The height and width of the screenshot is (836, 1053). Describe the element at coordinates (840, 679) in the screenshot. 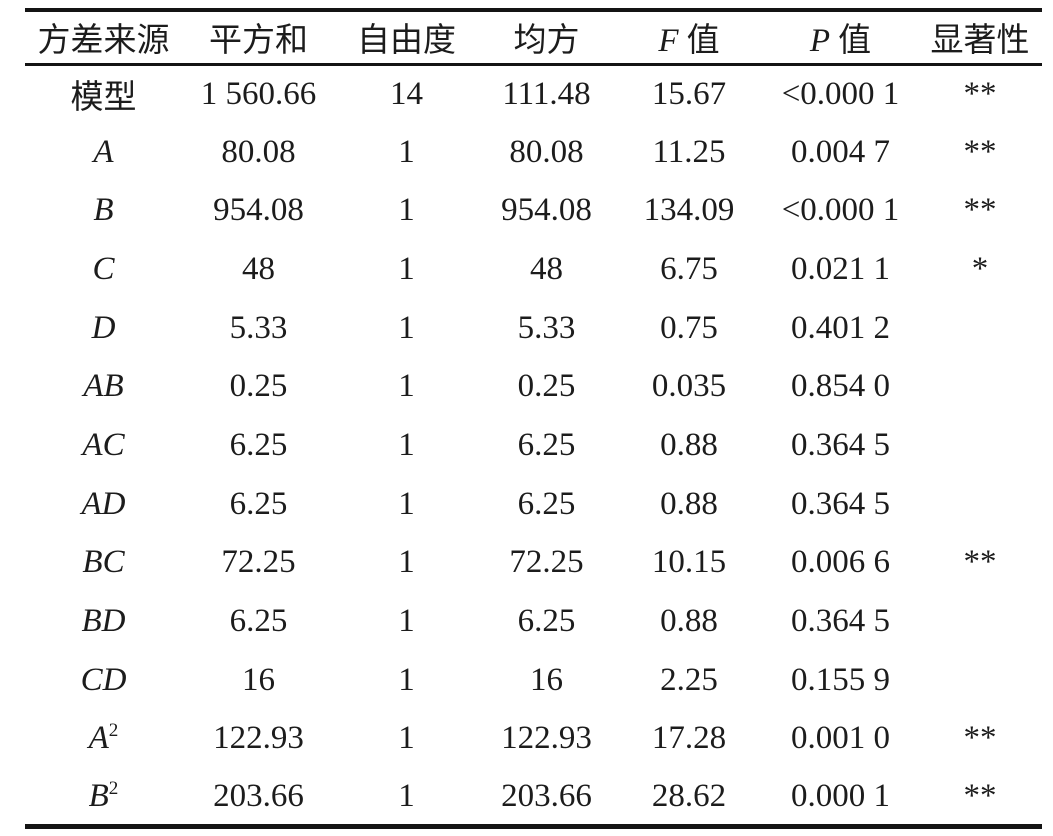

I see `cell-p-value: 0.155 9` at that location.